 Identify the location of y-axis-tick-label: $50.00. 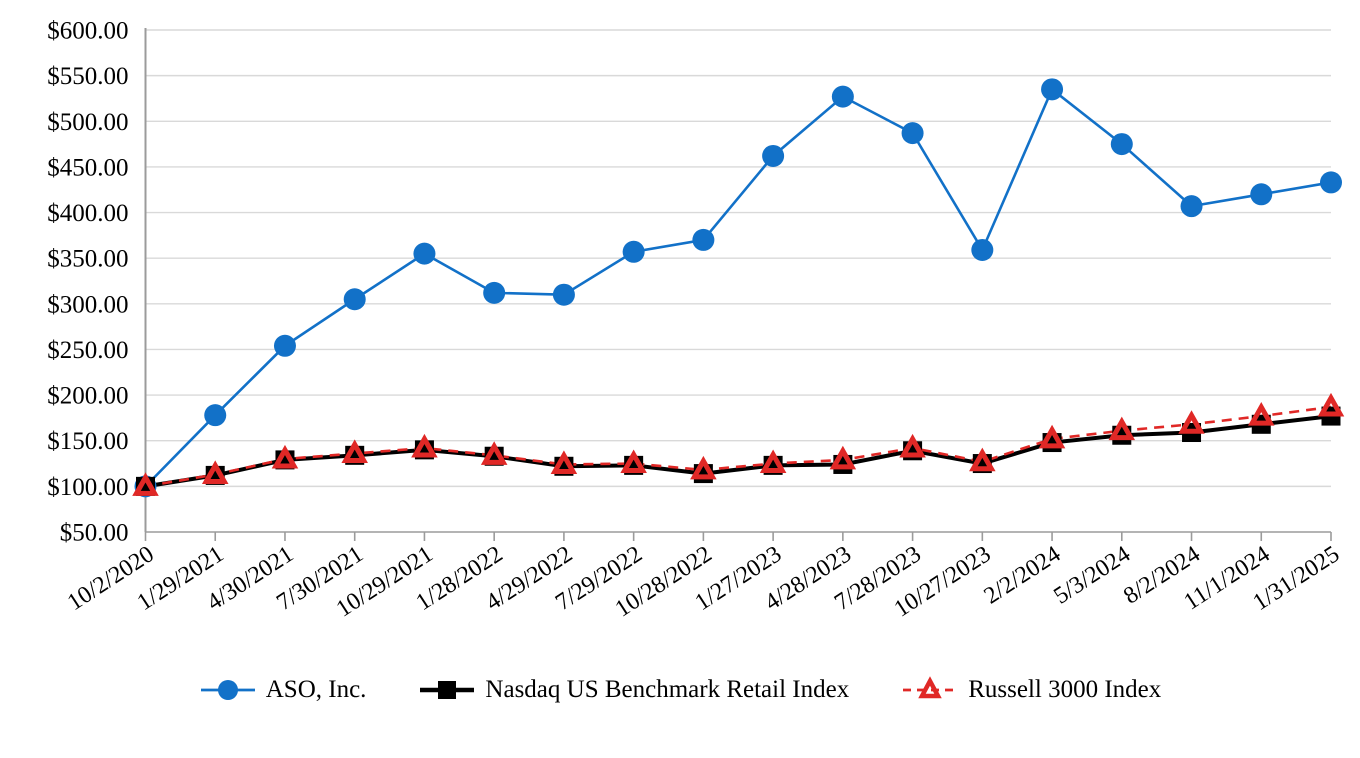
(94, 533).